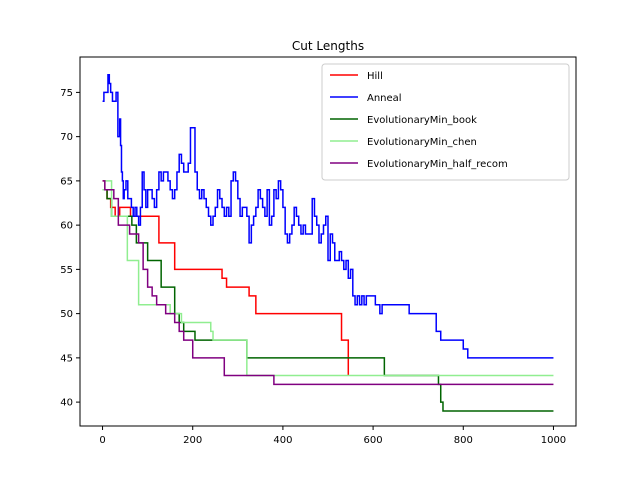 Image resolution: width=640 pixels, height=480 pixels. What do you see at coordinates (66, 137) in the screenshot?
I see `y-tick-label-6: 70` at bounding box center [66, 137].